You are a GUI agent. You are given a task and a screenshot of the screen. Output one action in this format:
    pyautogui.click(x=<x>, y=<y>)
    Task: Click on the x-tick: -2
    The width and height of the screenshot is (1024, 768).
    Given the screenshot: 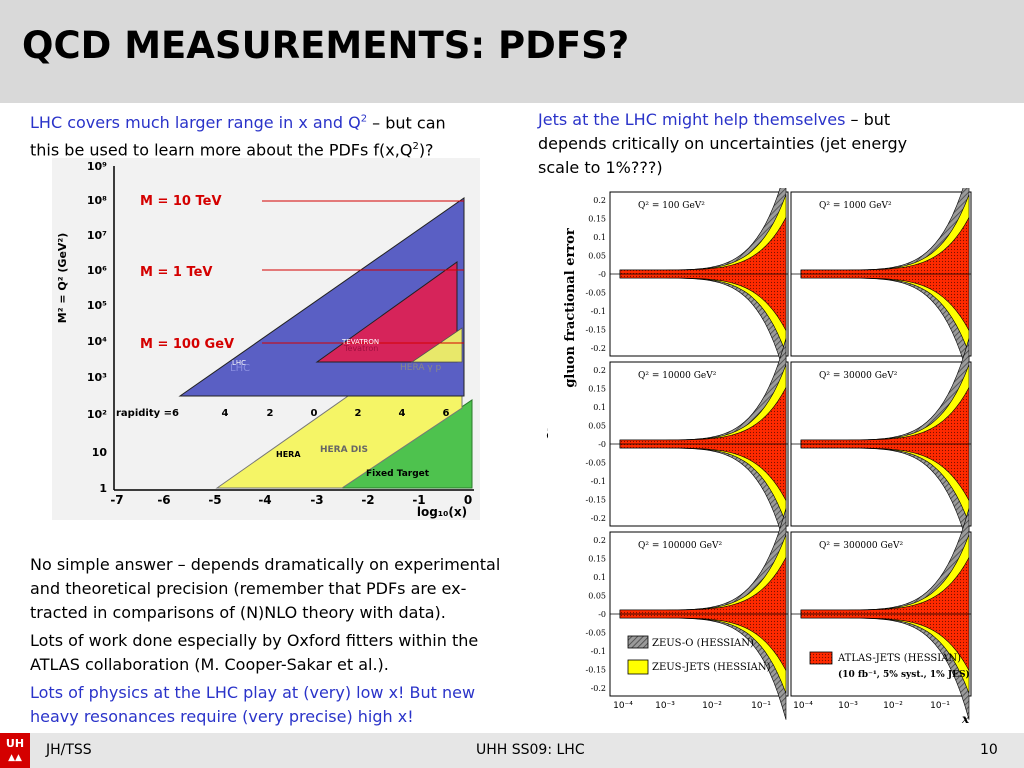 What is the action you would take?
    pyautogui.click(x=367, y=500)
    